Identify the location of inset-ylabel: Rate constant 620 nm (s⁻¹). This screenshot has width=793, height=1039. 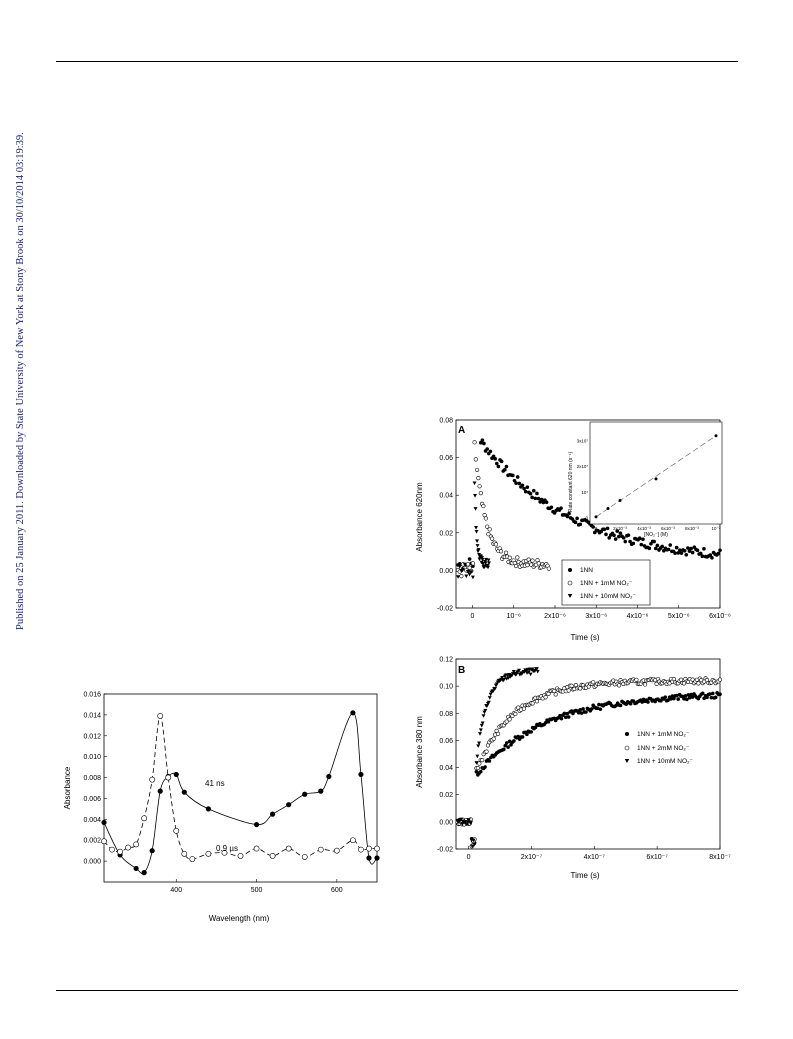
(571, 481).